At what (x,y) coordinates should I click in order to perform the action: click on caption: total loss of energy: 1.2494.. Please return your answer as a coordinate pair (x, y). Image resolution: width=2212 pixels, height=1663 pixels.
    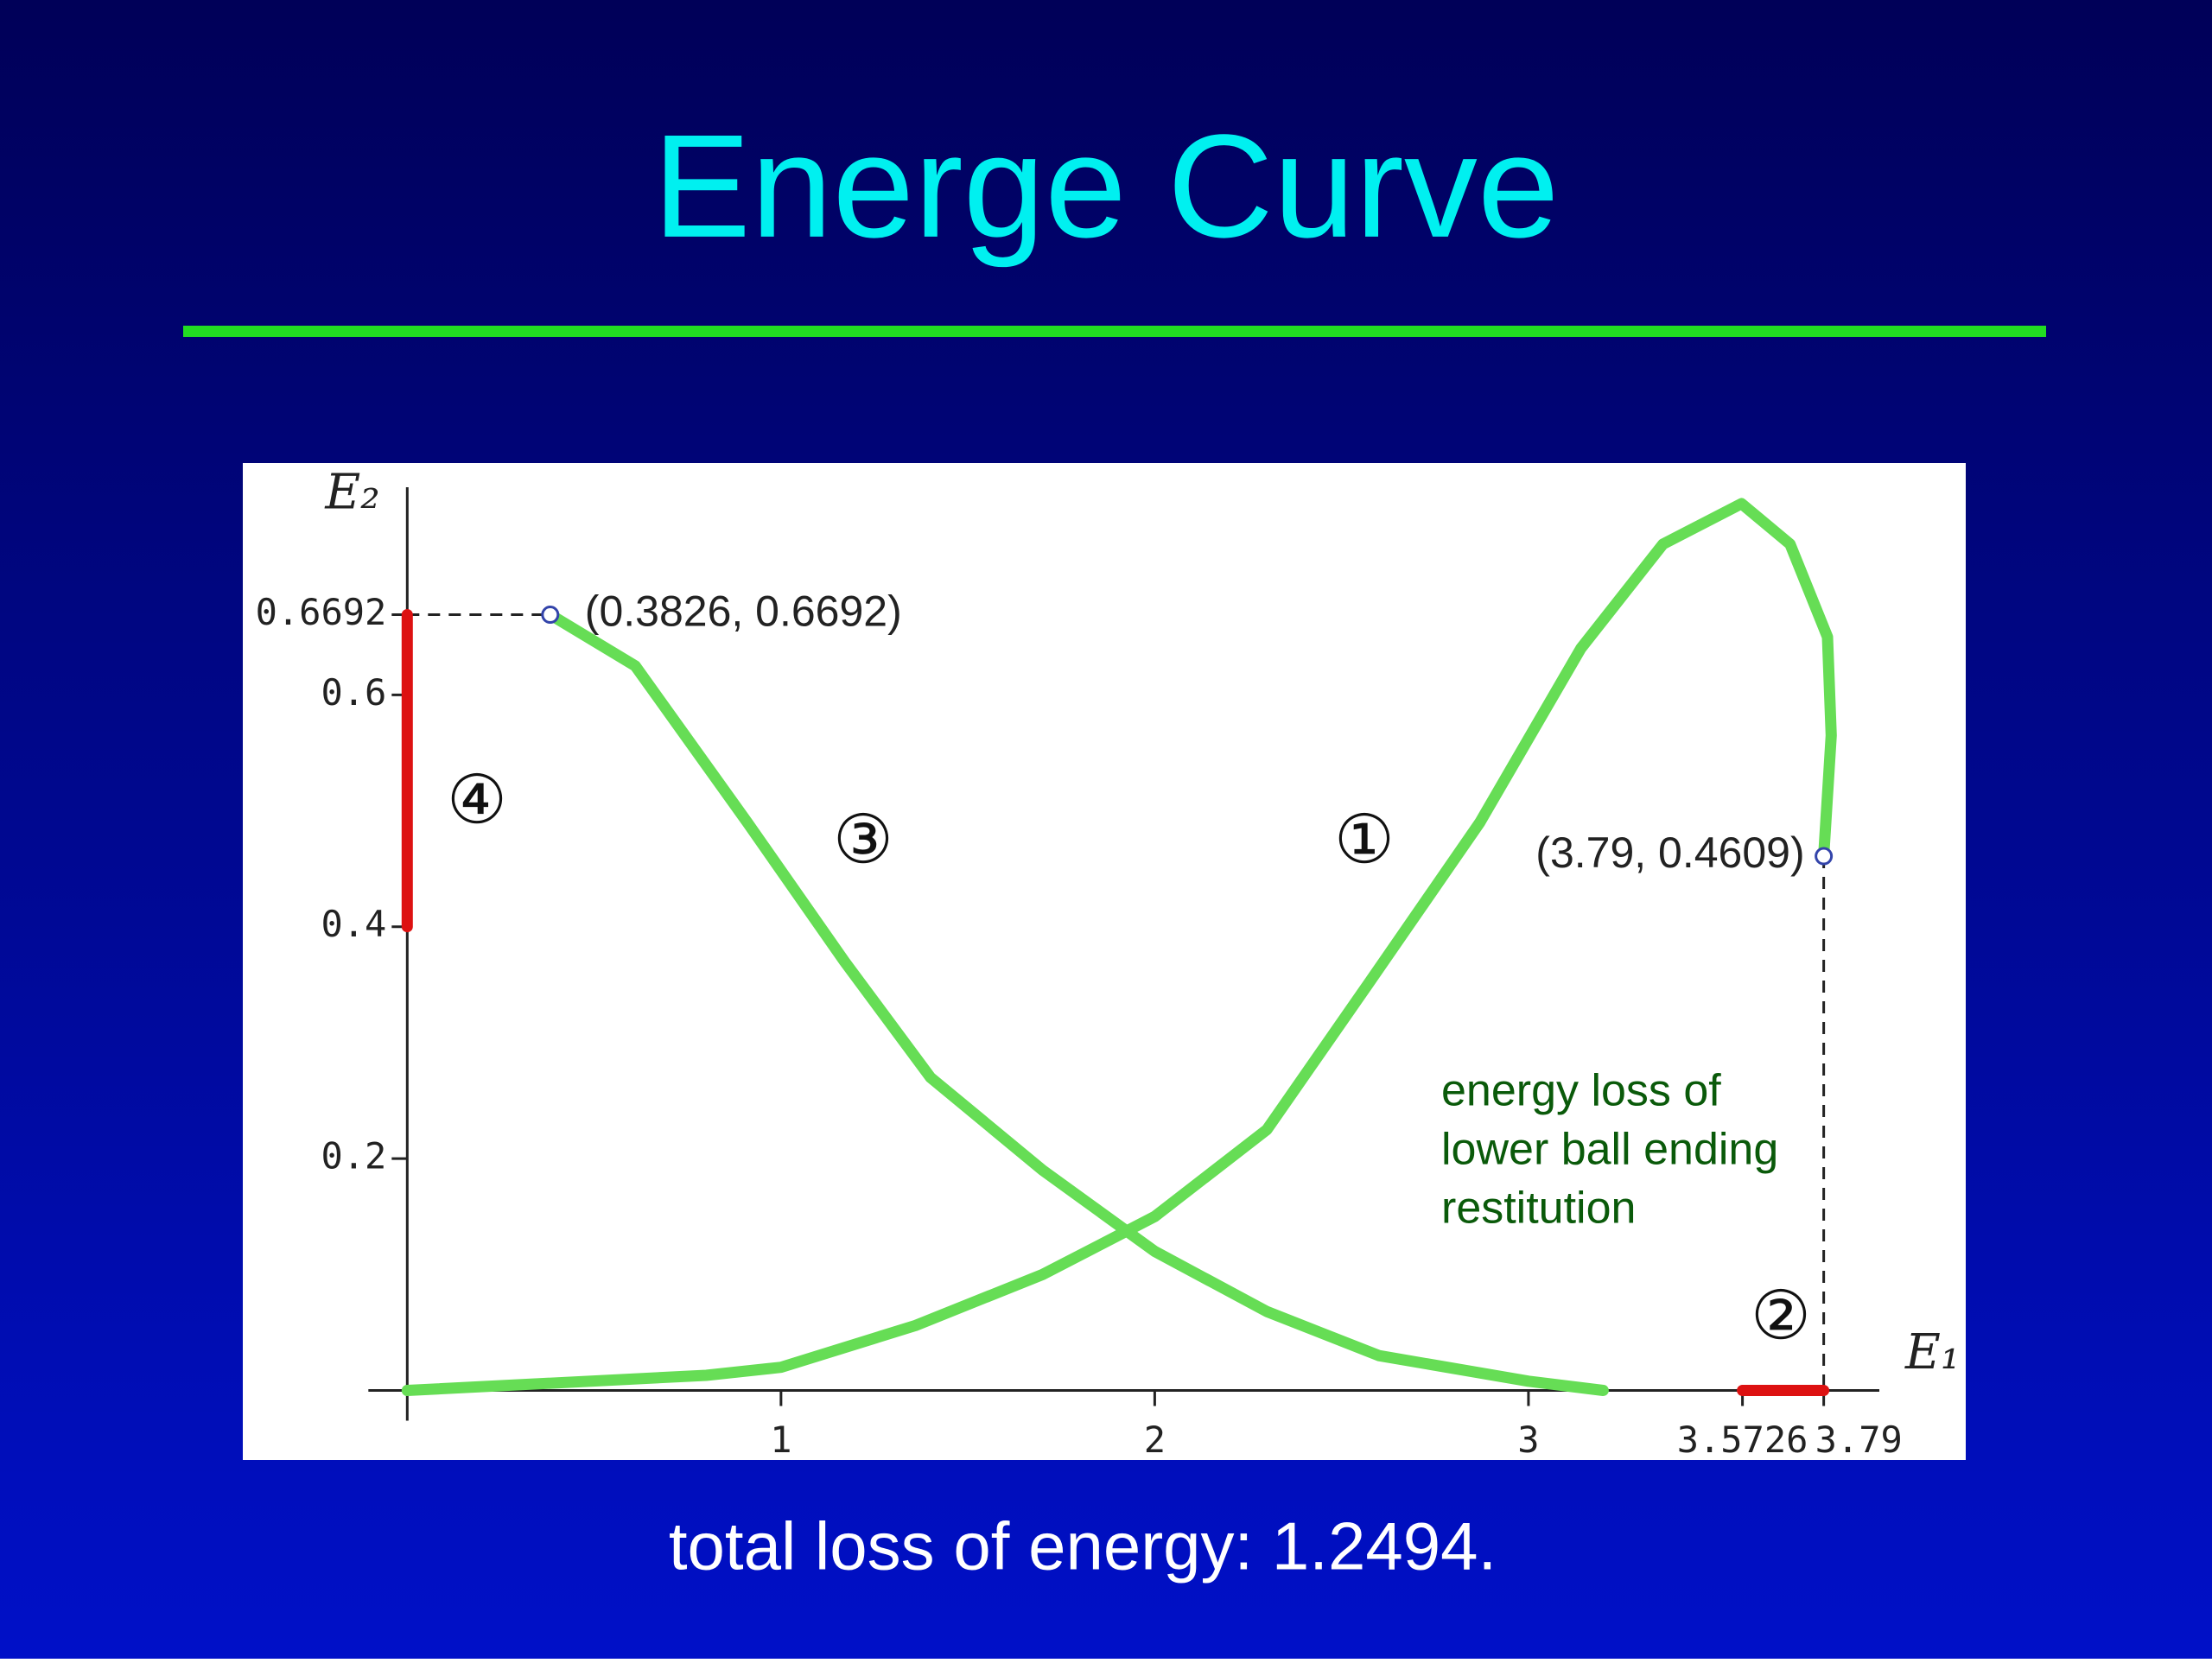
    Looking at the image, I should click on (1083, 1546).